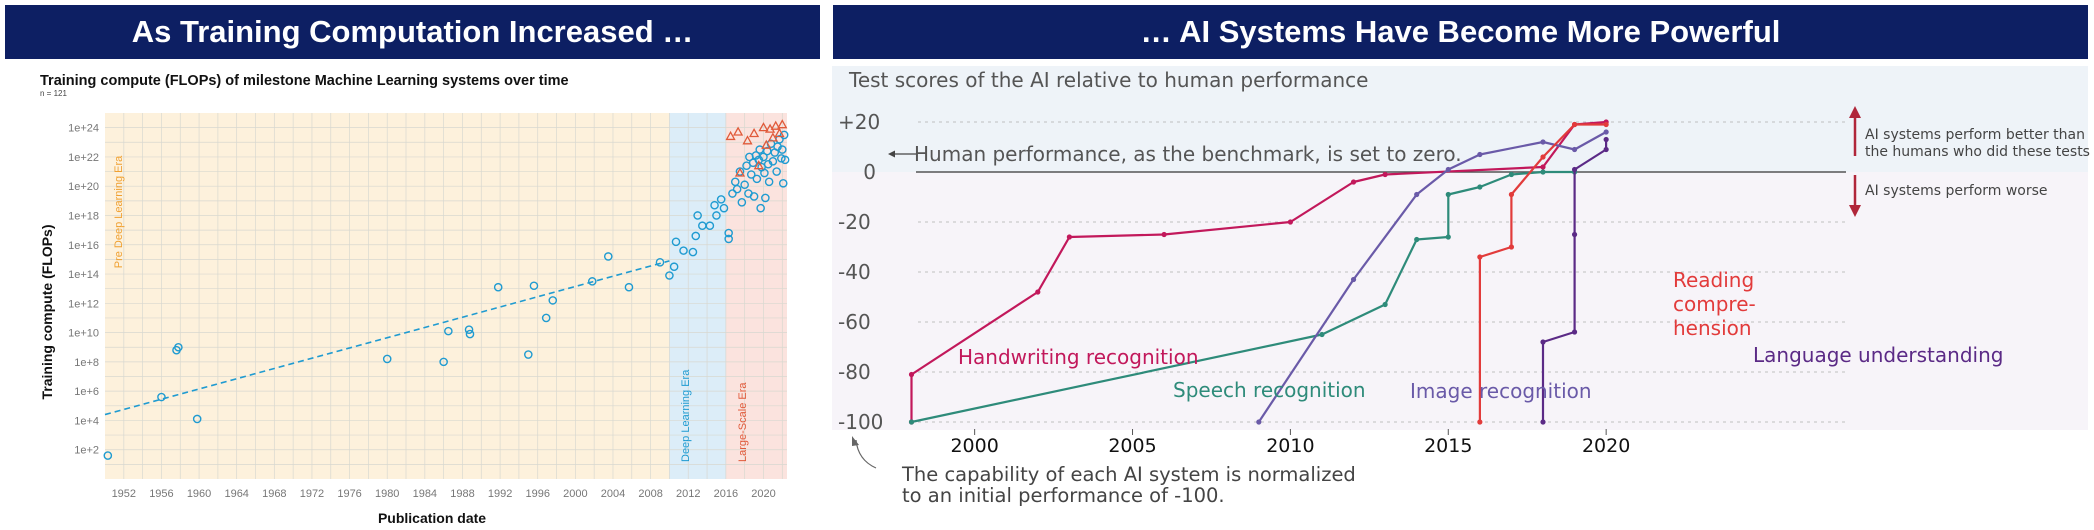 Image resolution: width=2094 pixels, height=530 pixels. What do you see at coordinates (83, 275) in the screenshot?
I see `y-tick-label: 1e+14` at bounding box center [83, 275].